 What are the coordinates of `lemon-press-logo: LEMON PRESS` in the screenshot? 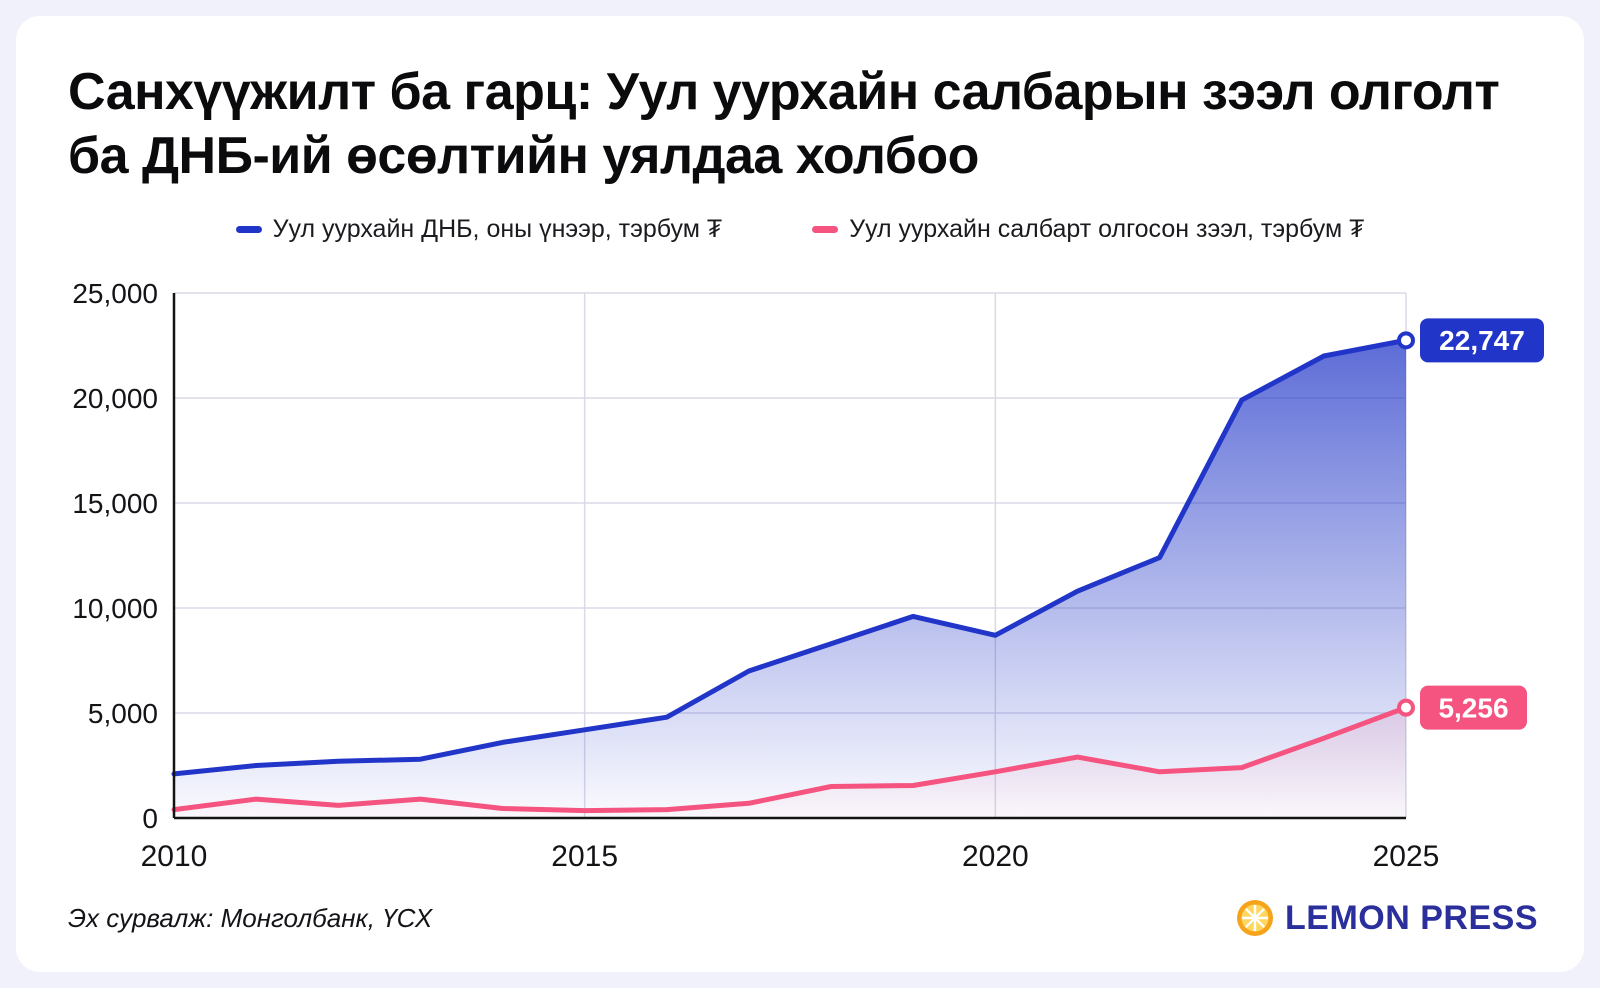 It's located at (1386, 918).